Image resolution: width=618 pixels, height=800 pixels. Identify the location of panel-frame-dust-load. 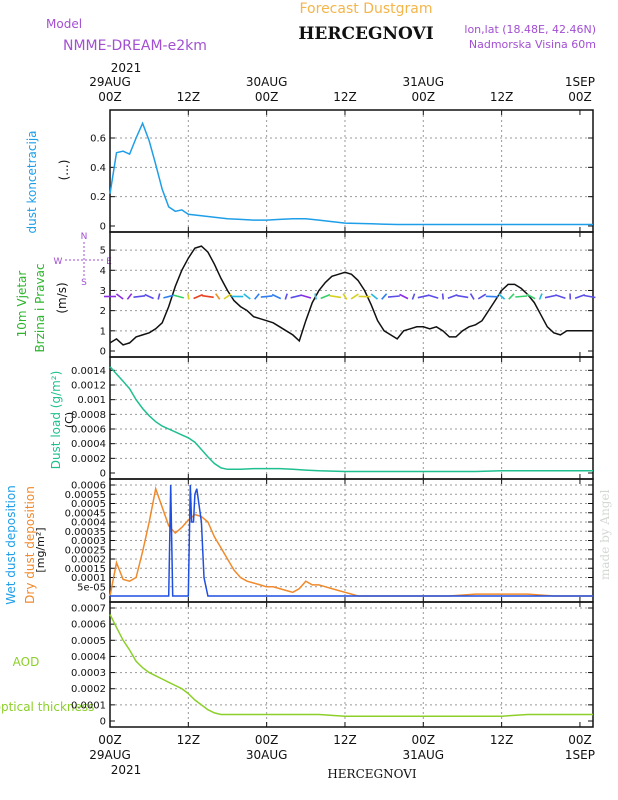
(351, 418).